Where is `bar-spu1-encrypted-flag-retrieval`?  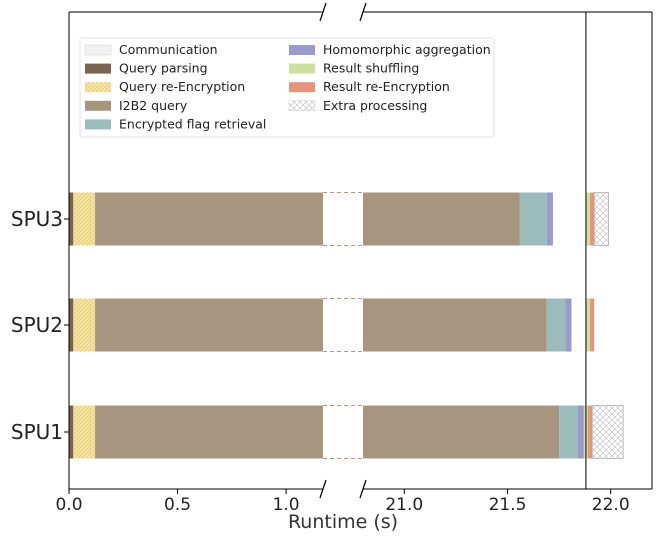 bar-spu1-encrypted-flag-retrieval is located at coordinates (568, 432).